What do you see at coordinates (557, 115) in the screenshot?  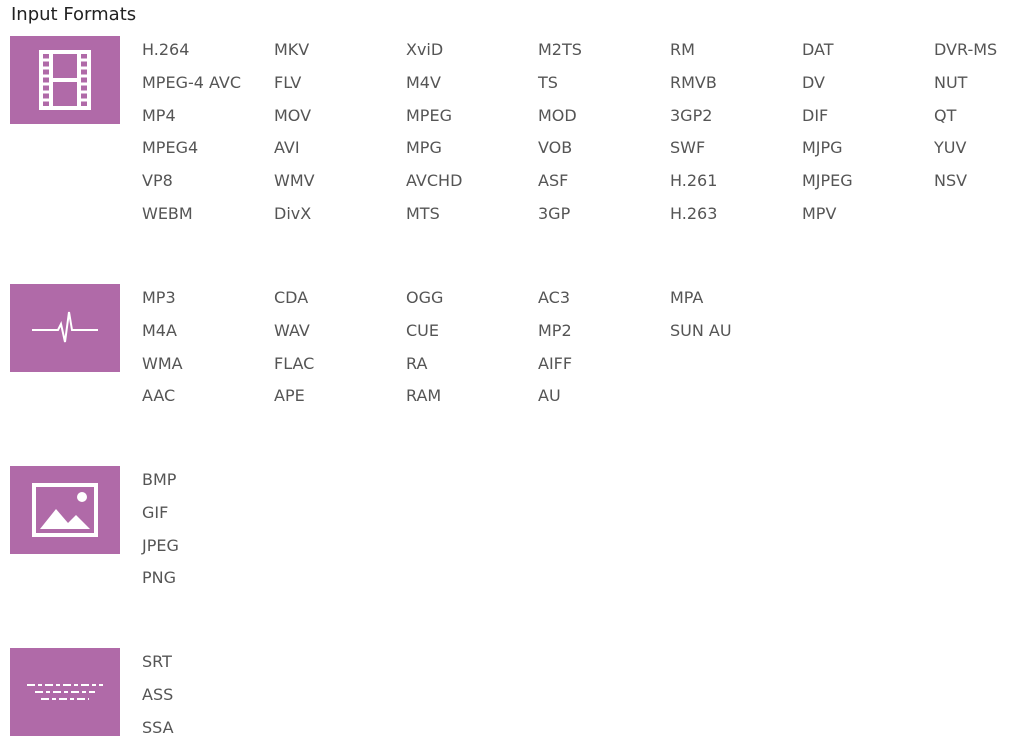 I see `format-item: MOD` at bounding box center [557, 115].